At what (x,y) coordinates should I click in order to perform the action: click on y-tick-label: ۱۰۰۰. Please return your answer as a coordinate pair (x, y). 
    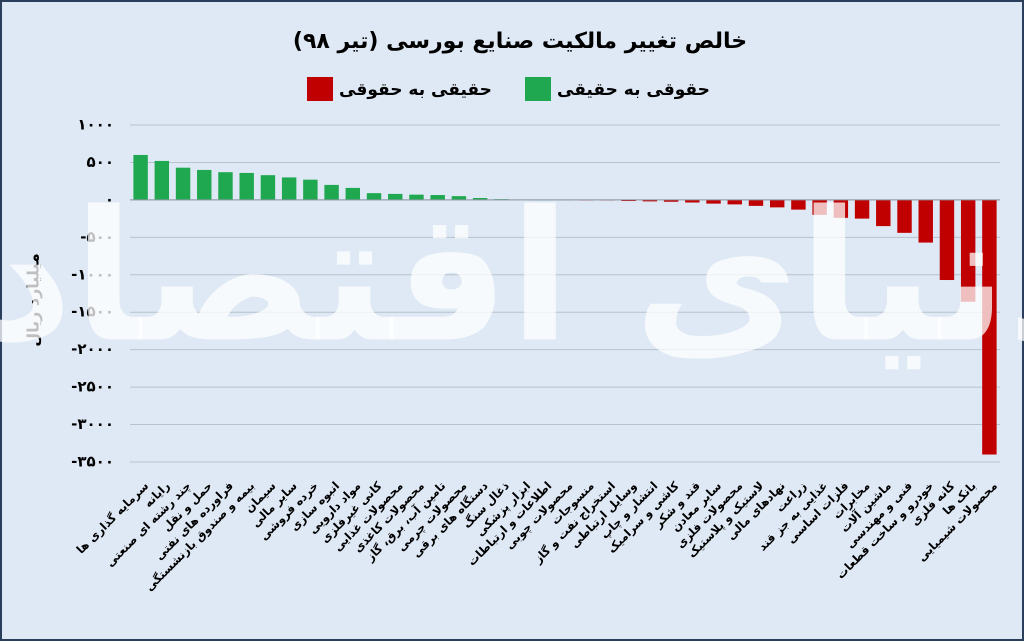
    Looking at the image, I should click on (95, 125).